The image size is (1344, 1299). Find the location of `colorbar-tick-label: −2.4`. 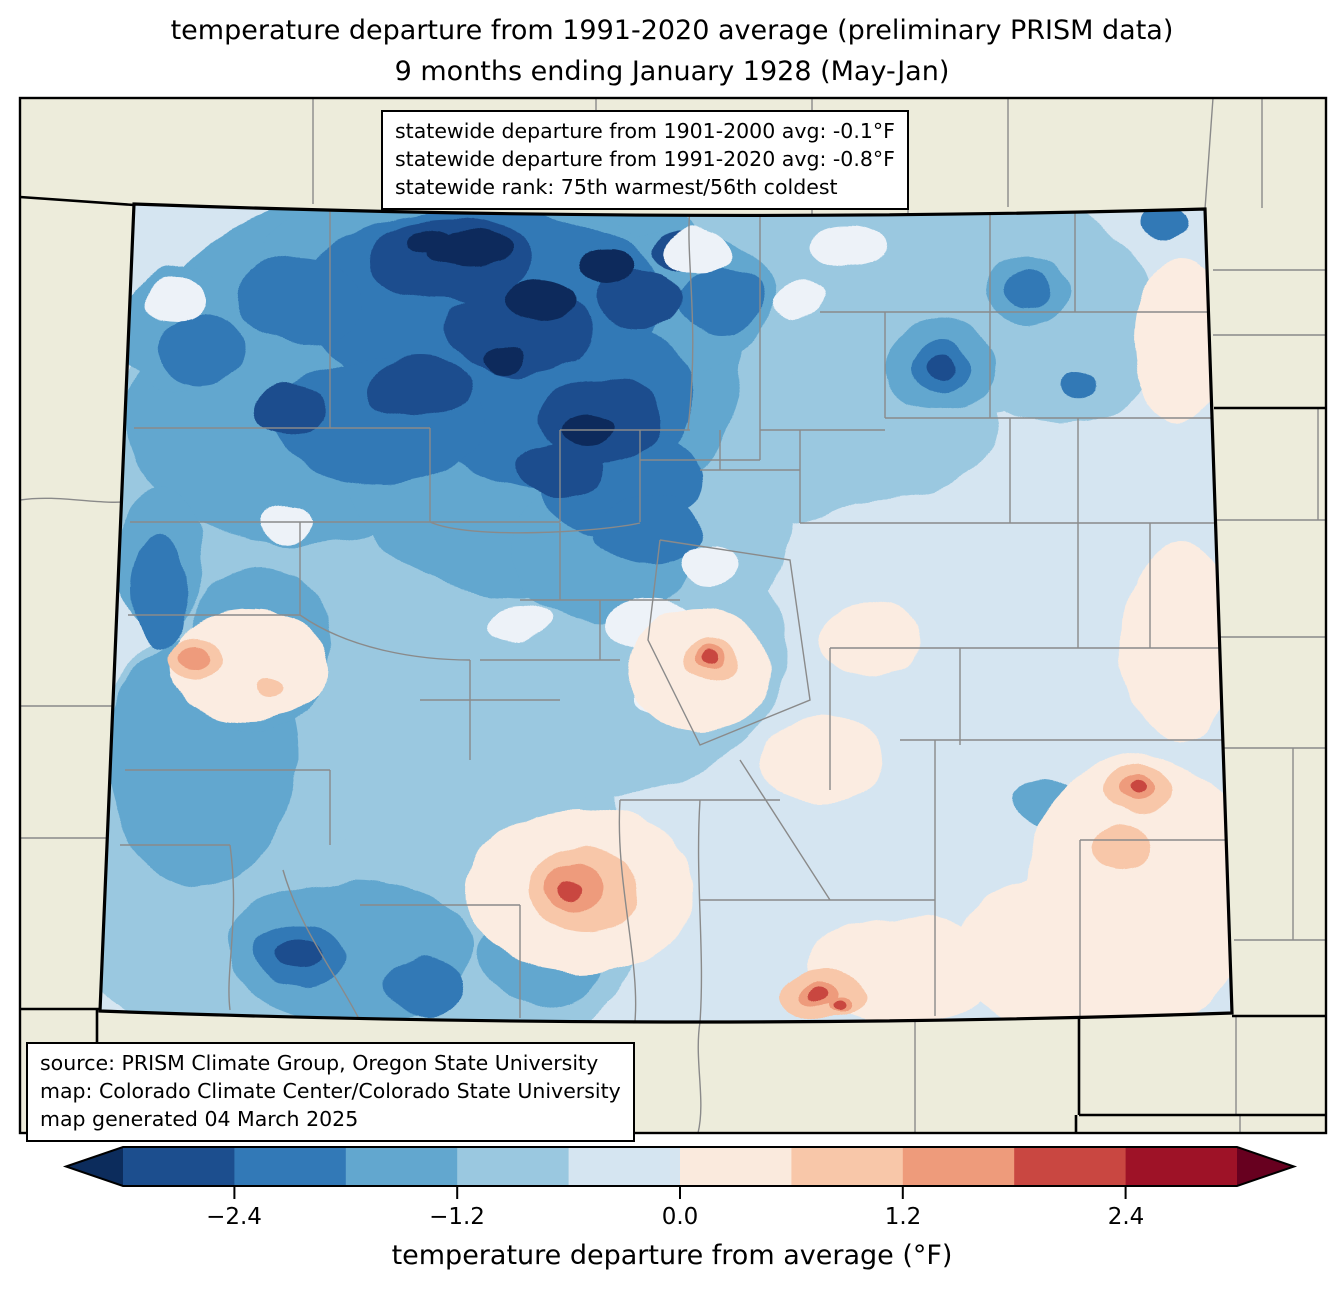

colorbar-tick-label: −2.4 is located at coordinates (234, 1217).